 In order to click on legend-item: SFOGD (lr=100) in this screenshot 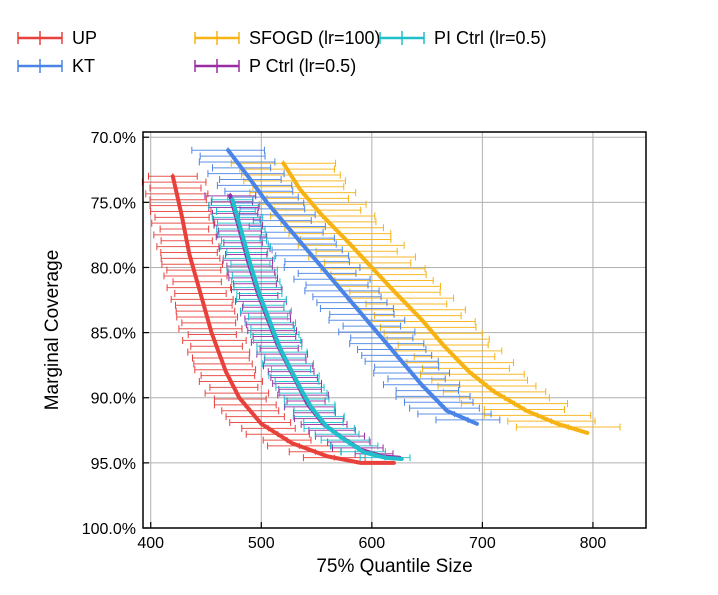, I will do `click(287, 38)`.